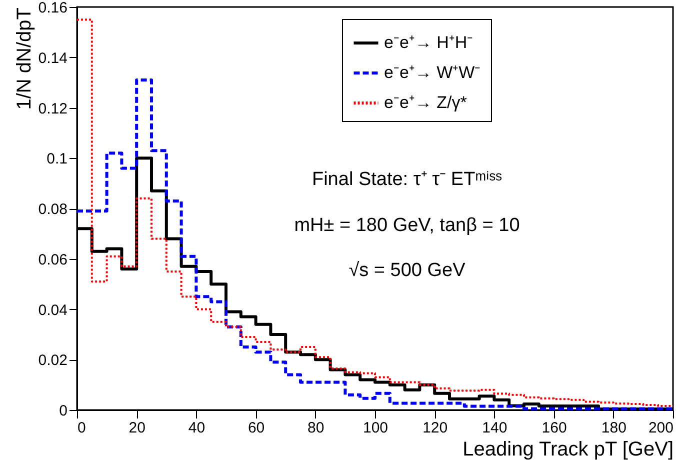  I want to click on x-tick-label: 60, so click(256, 428).